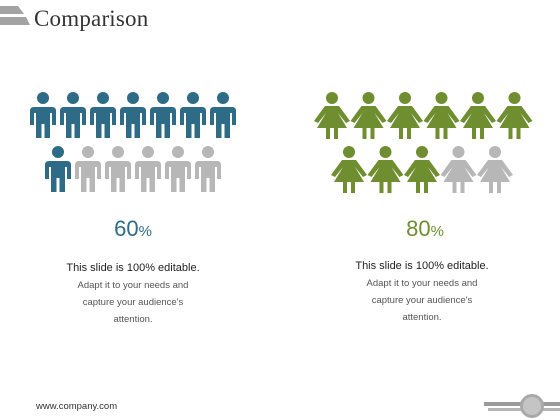  I want to click on right-body-line: attention., so click(422, 317).